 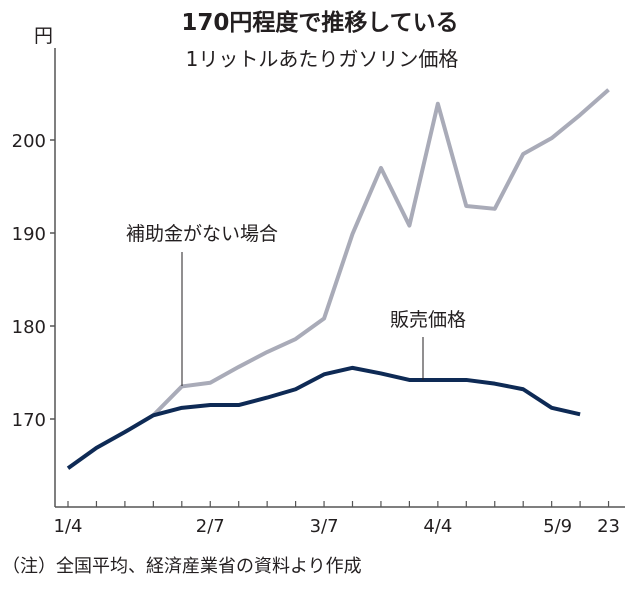 What do you see at coordinates (68, 526) in the screenshot?
I see `x-tick-label: 1/4` at bounding box center [68, 526].